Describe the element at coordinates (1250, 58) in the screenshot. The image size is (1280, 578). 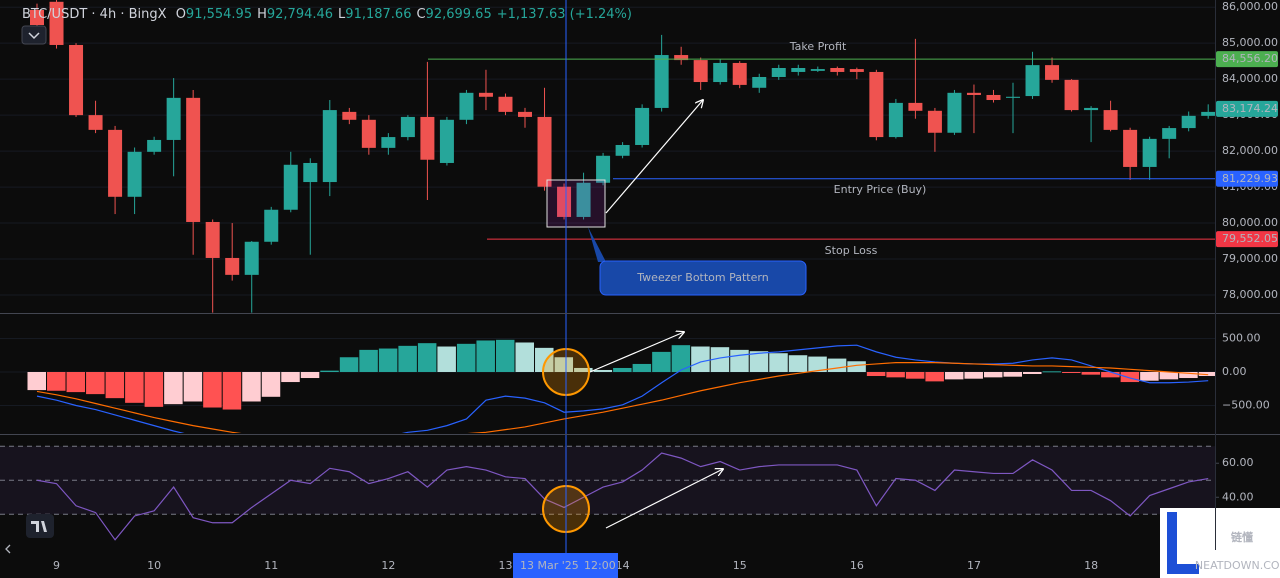
I see `level-price-label: 84,556.20` at that location.